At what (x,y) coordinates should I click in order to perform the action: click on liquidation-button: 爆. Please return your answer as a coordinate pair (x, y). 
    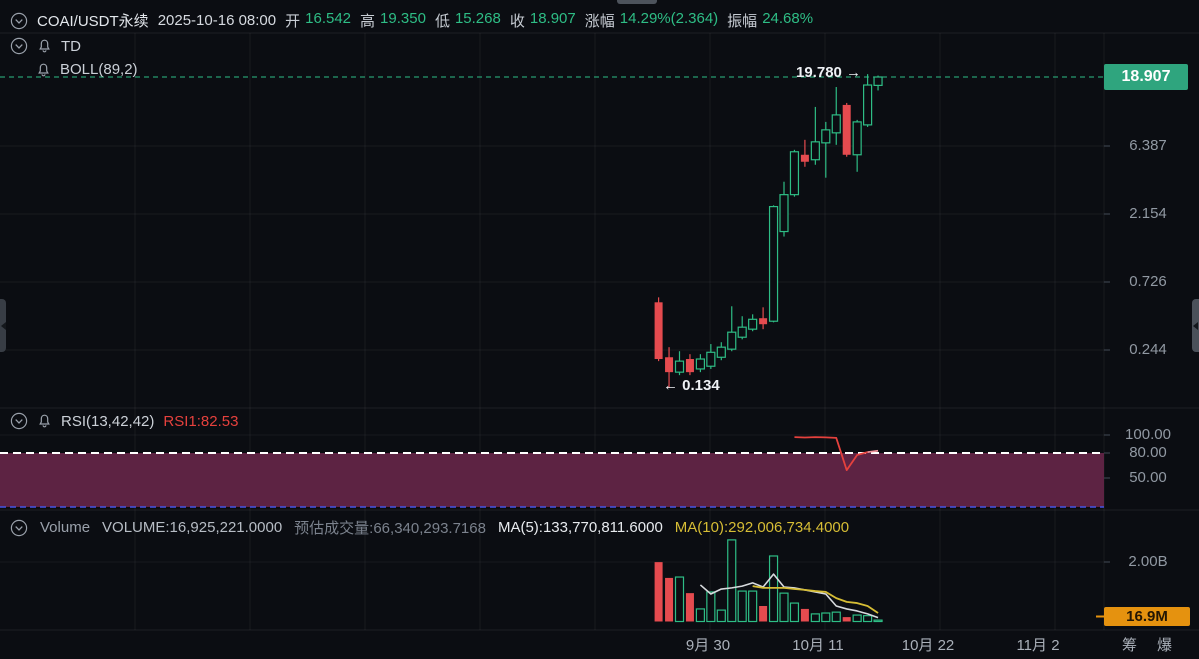
    Looking at the image, I should click on (1165, 645).